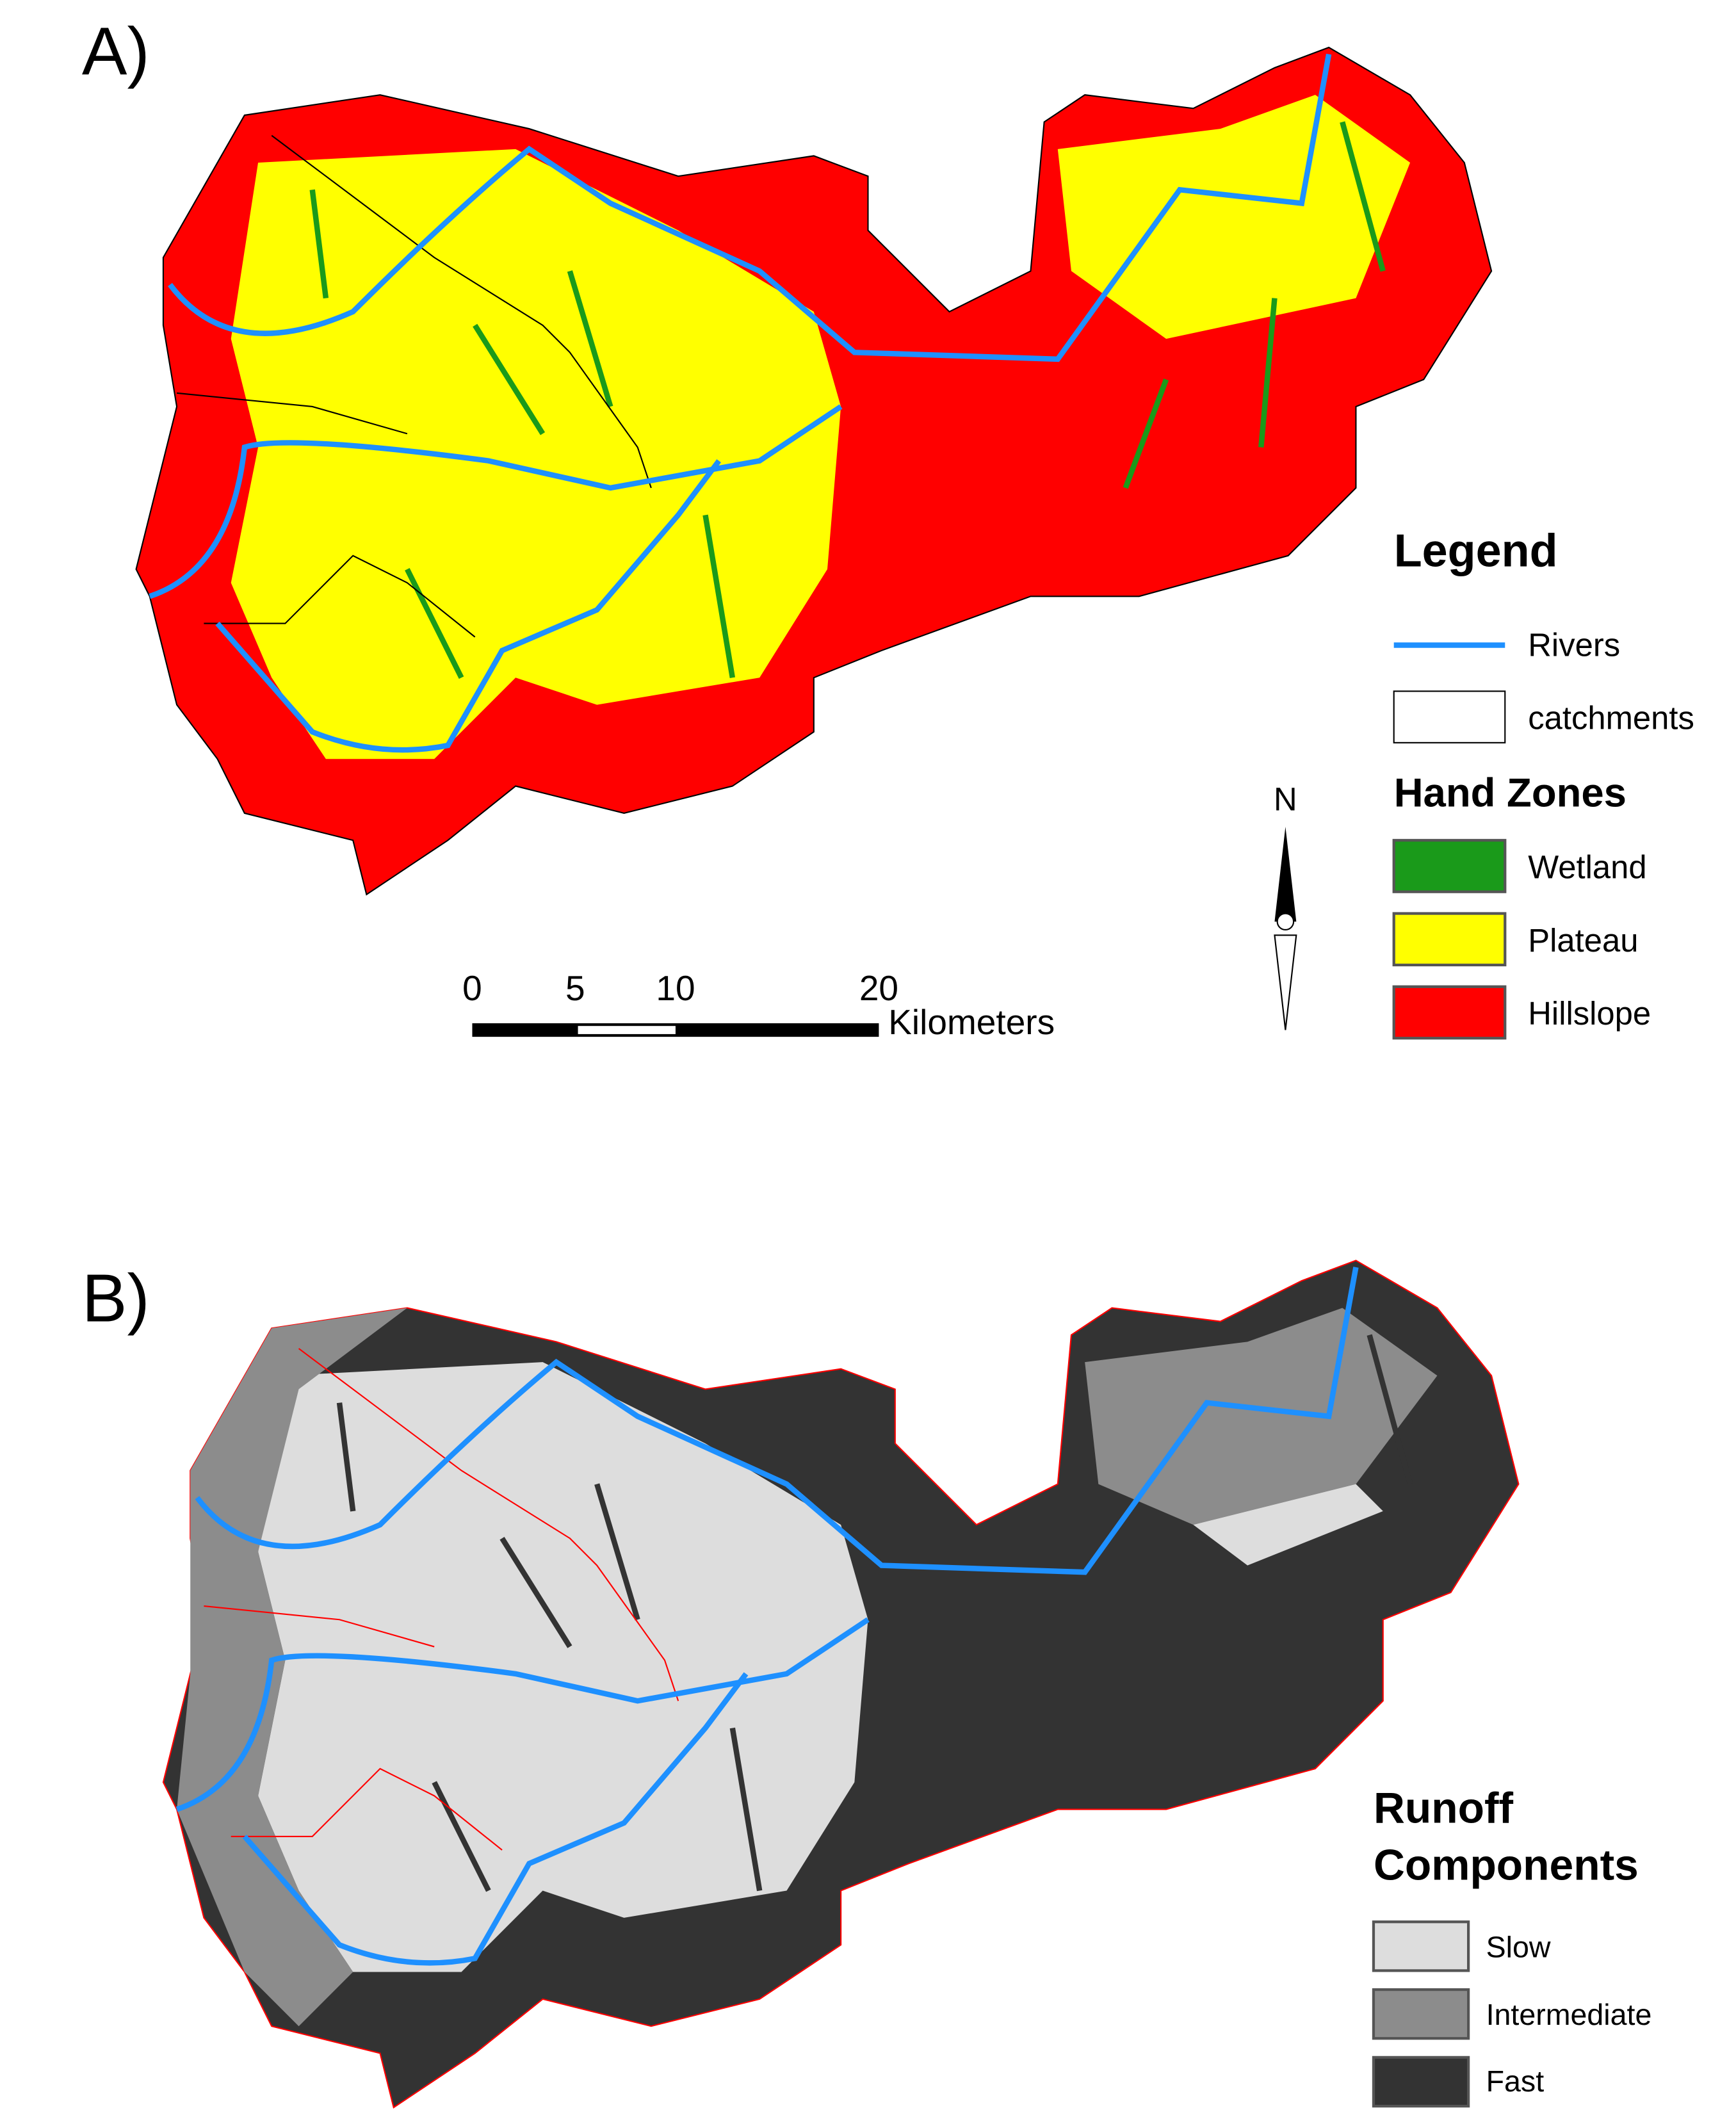  Describe the element at coordinates (1476, 551) in the screenshot. I see `legend-title: Legend` at that location.